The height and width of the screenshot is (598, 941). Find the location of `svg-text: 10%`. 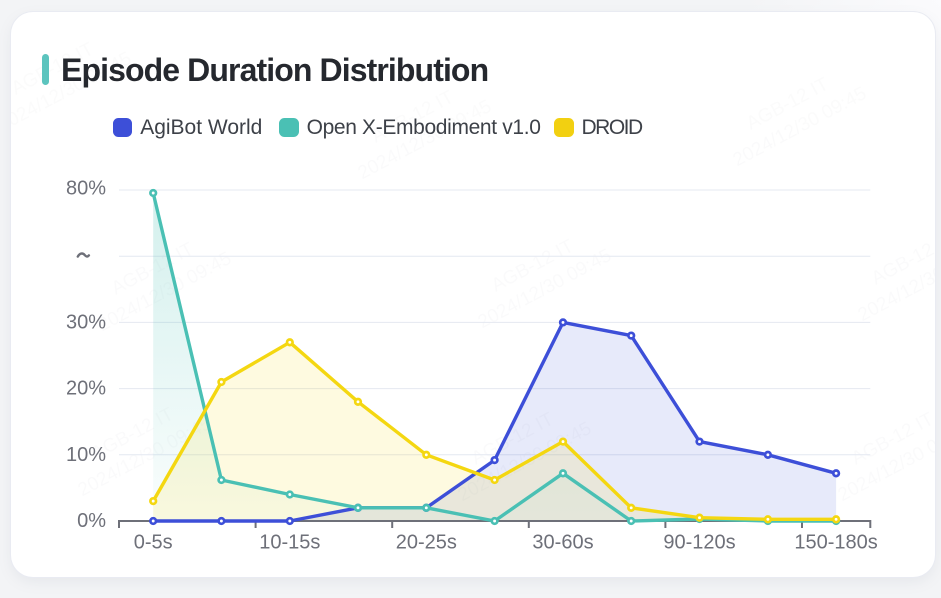

svg-text: 10% is located at coordinates (86, 455).